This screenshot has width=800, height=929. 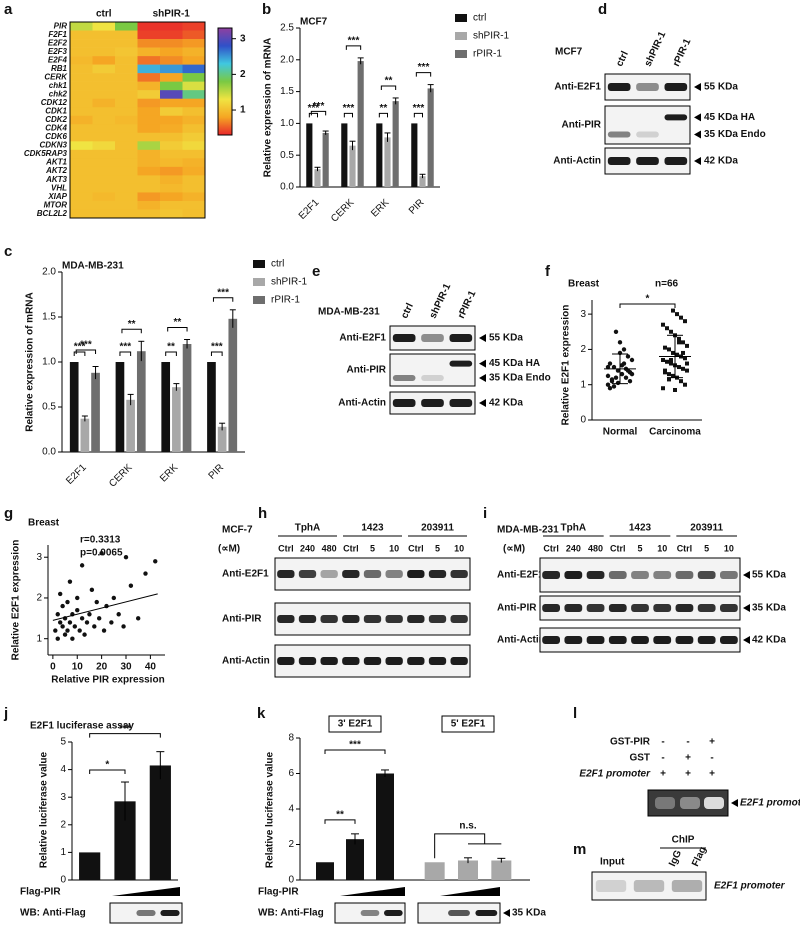 What do you see at coordinates (53, 145) in the screenshot?
I see `row-label: CDKN3` at bounding box center [53, 145].